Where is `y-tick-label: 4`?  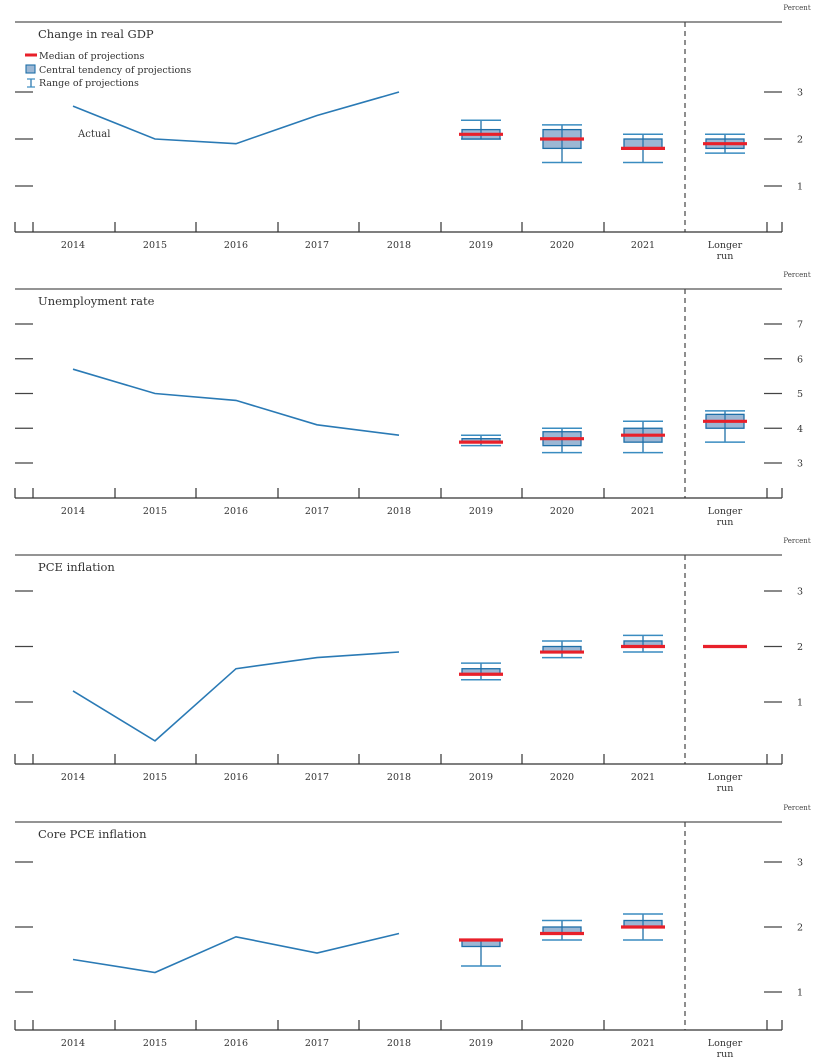
y-tick-label: 4 is located at coordinates (800, 429).